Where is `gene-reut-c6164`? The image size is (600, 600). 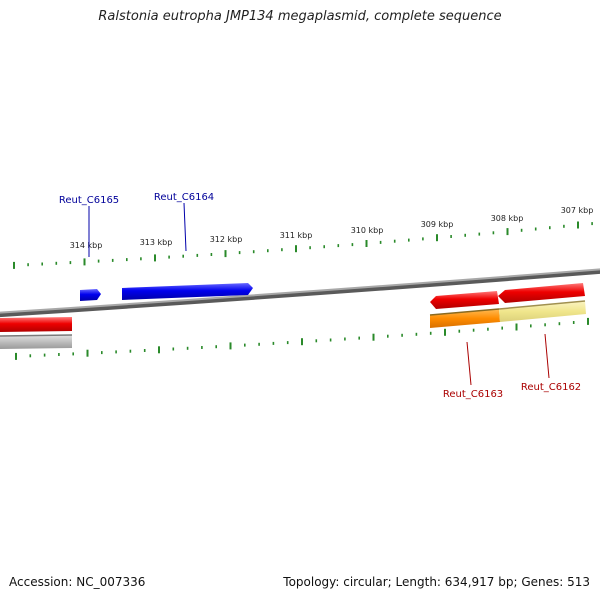 gene-reut-c6164 is located at coordinates (187, 291).